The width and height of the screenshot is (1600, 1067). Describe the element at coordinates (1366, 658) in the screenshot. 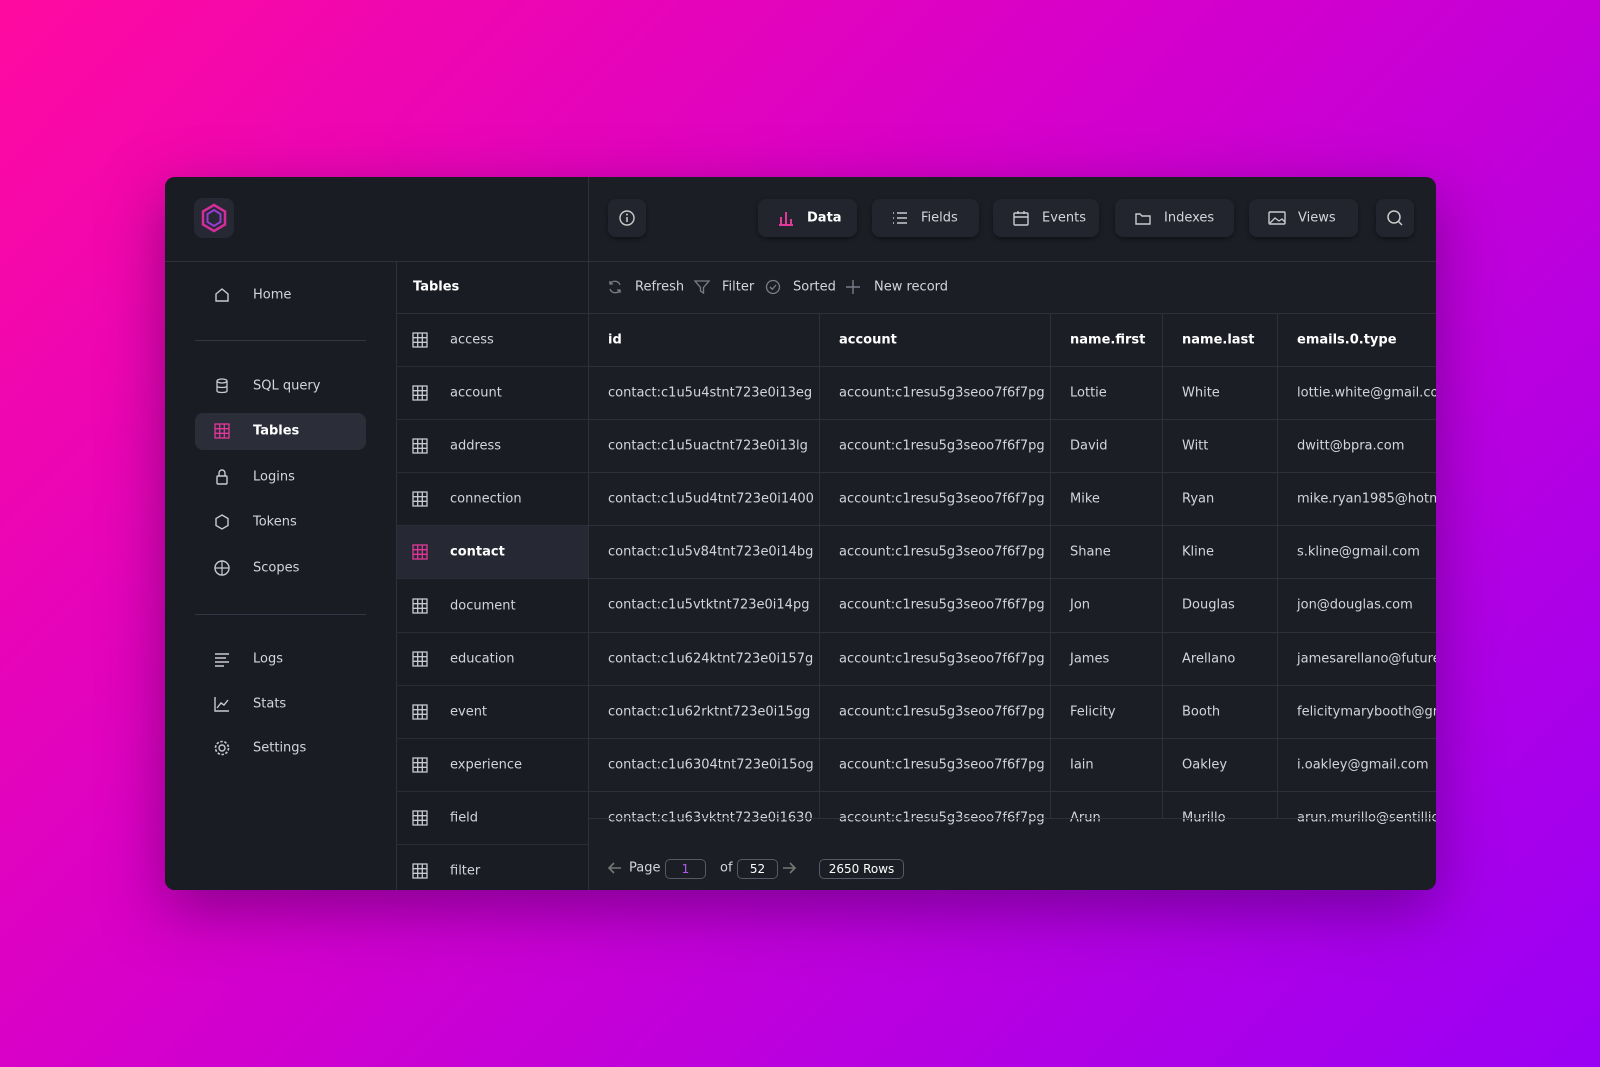

I see `cell: jamesarellano@future` at that location.